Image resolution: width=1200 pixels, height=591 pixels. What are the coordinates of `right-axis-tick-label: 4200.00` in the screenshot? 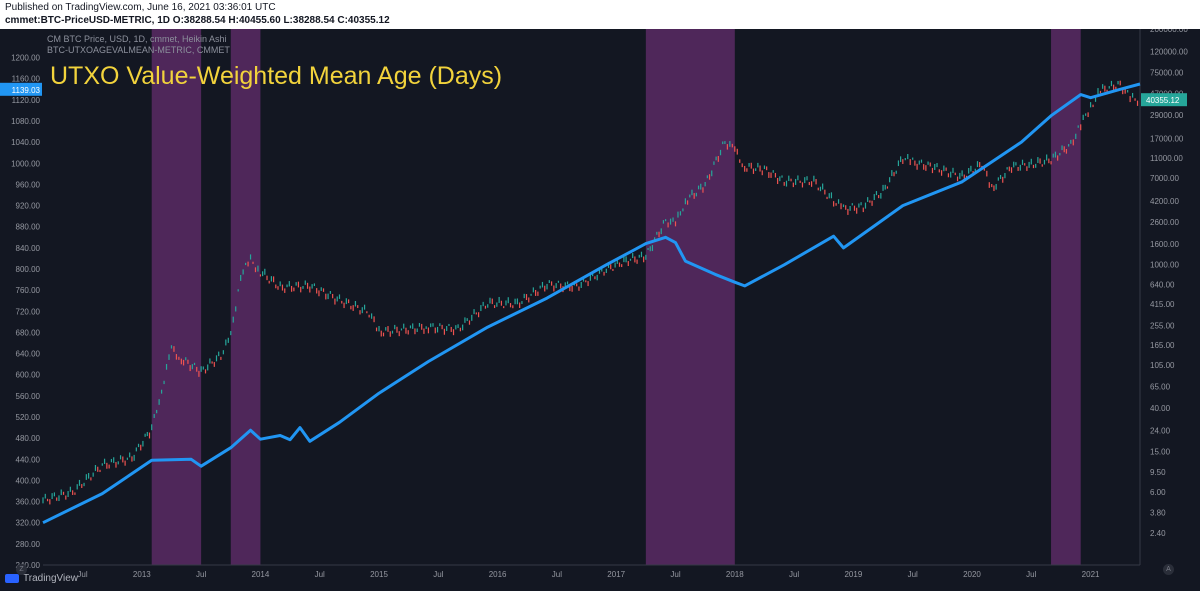 It's located at (1164, 201).